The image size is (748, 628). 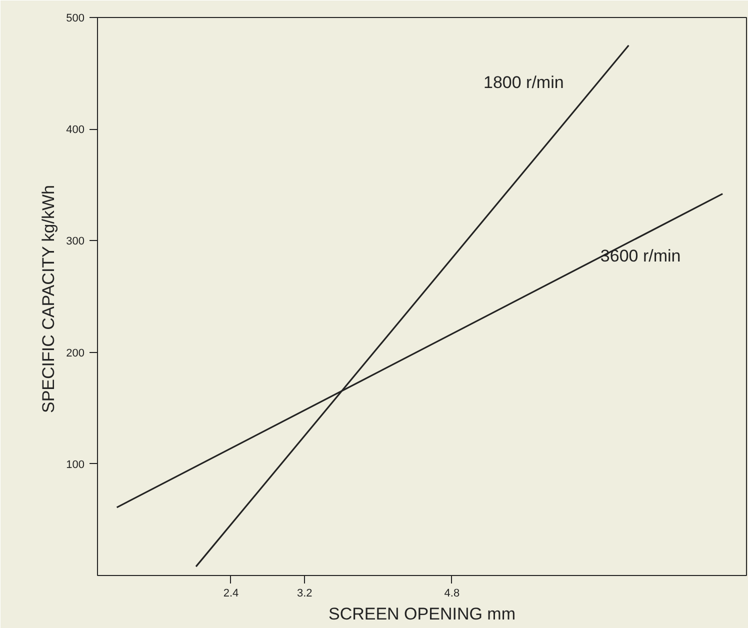 What do you see at coordinates (75, 353) in the screenshot?
I see `y-tick-label: 200` at bounding box center [75, 353].